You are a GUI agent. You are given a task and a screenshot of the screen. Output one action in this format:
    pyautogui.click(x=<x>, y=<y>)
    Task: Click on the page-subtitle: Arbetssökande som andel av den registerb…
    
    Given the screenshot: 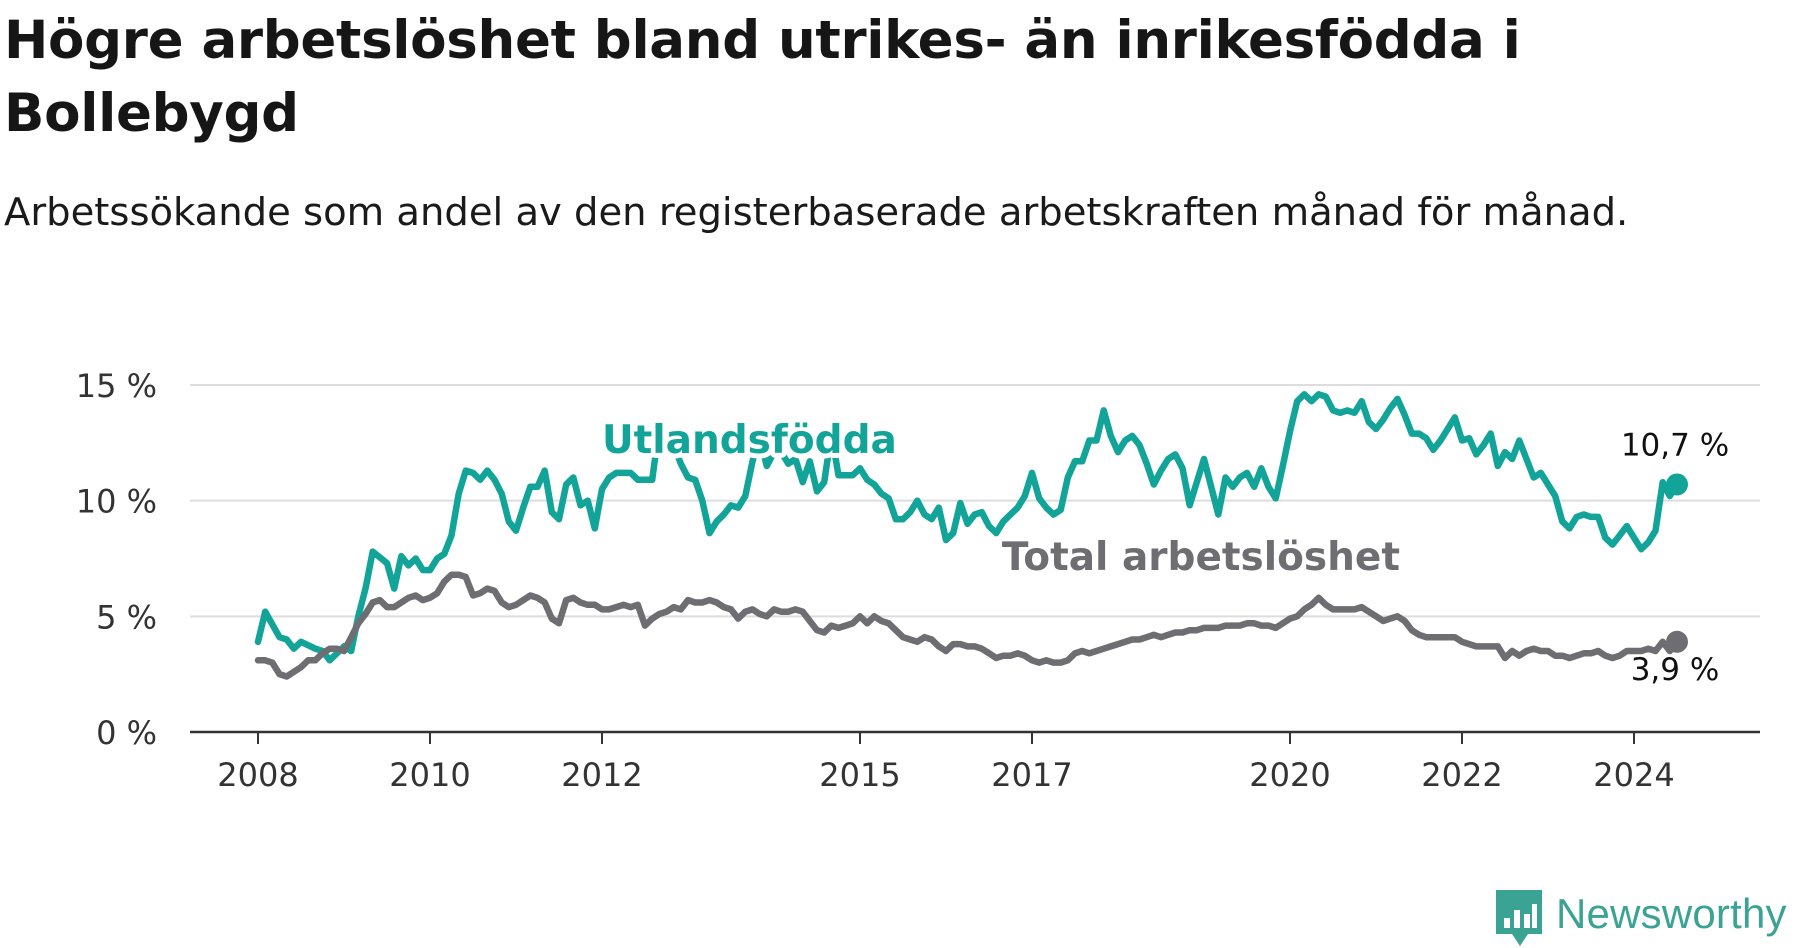 What is the action you would take?
    pyautogui.click(x=816, y=212)
    